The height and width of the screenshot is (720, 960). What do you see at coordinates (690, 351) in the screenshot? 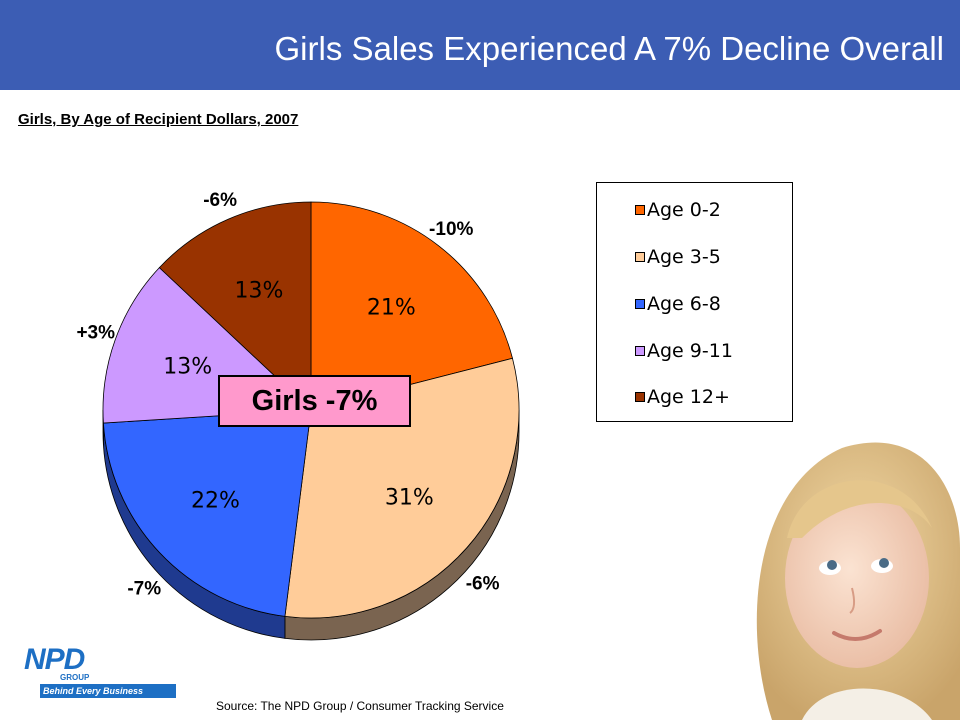
I see `legend-label: Age 9-11` at bounding box center [690, 351].